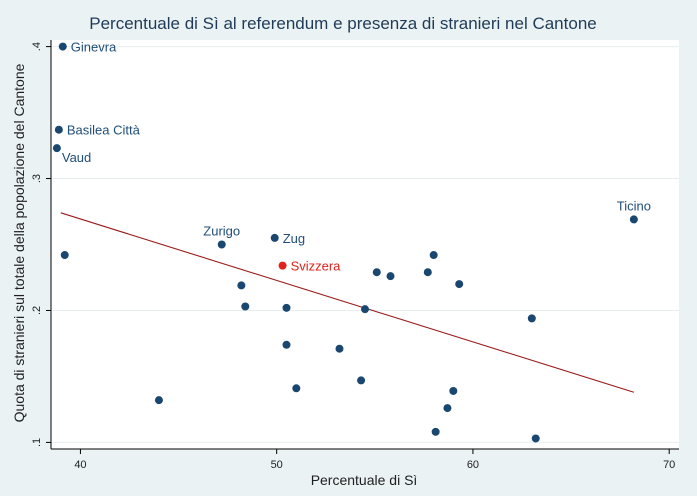  What do you see at coordinates (80, 465) in the screenshot?
I see `x-tick-label: 40` at bounding box center [80, 465].